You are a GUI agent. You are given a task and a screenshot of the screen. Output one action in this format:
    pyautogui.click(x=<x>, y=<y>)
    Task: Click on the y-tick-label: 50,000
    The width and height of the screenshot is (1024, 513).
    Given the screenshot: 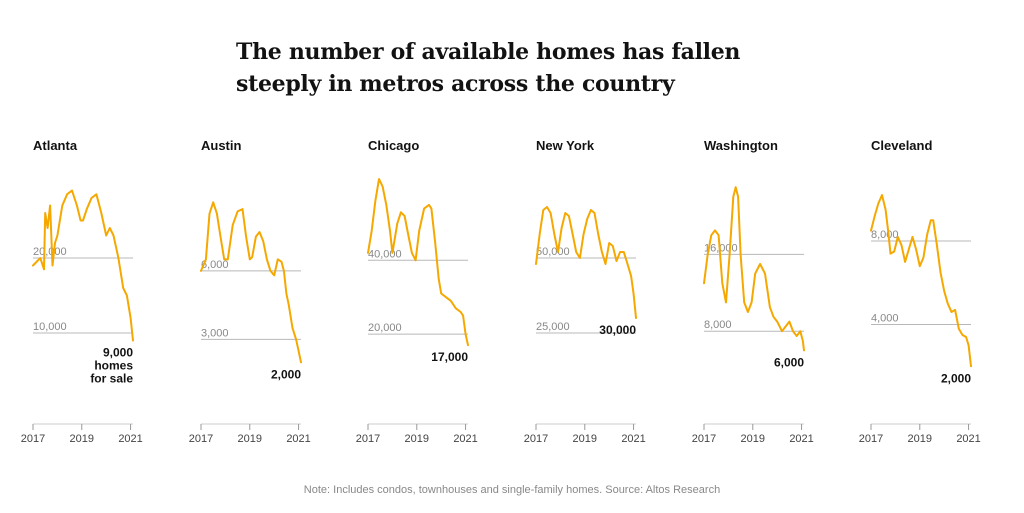 What is the action you would take?
    pyautogui.click(x=553, y=252)
    